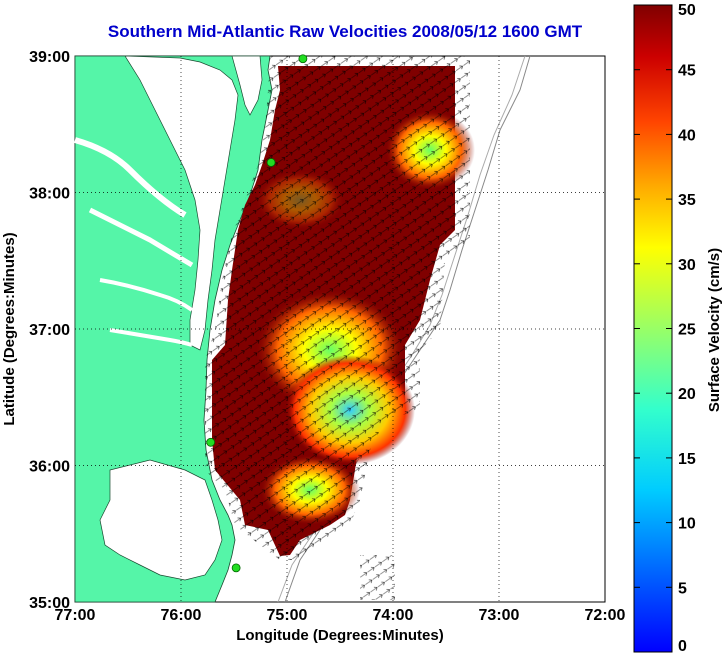 Image resolution: width=724 pixels, height=659 pixels. What do you see at coordinates (161, 520) in the screenshot?
I see `pamlico-sound` at bounding box center [161, 520].